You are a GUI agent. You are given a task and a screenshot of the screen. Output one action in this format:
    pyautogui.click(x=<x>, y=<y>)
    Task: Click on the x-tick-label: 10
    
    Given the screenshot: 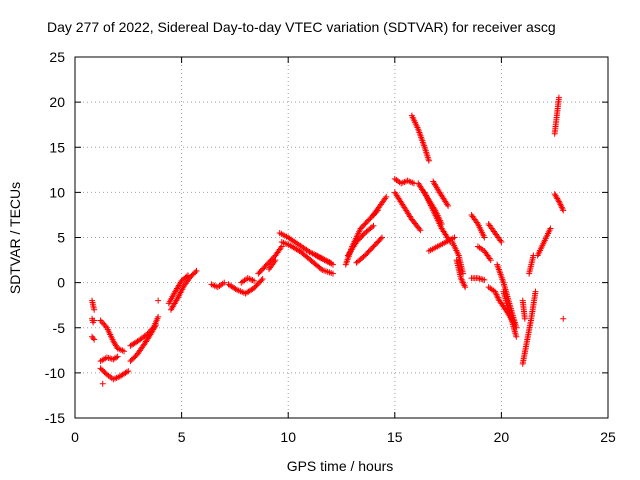 What is the action you would take?
    pyautogui.click(x=288, y=437)
    